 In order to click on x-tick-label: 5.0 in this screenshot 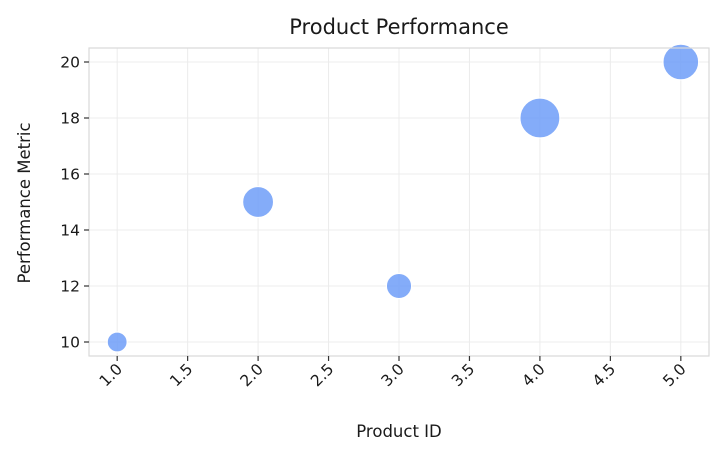, I will do `click(674, 375)`.